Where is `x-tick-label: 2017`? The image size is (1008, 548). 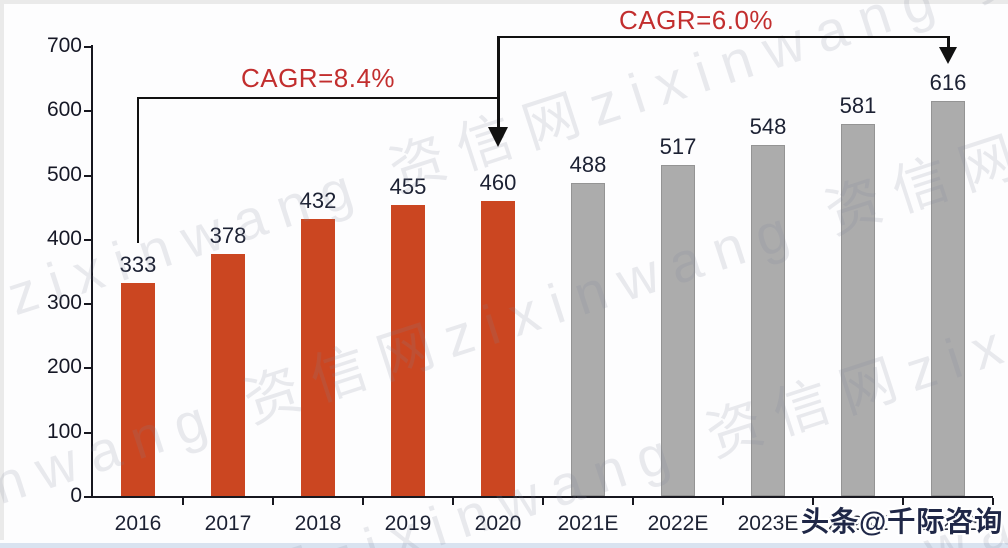 x-tick-label: 2017 is located at coordinates (228, 523).